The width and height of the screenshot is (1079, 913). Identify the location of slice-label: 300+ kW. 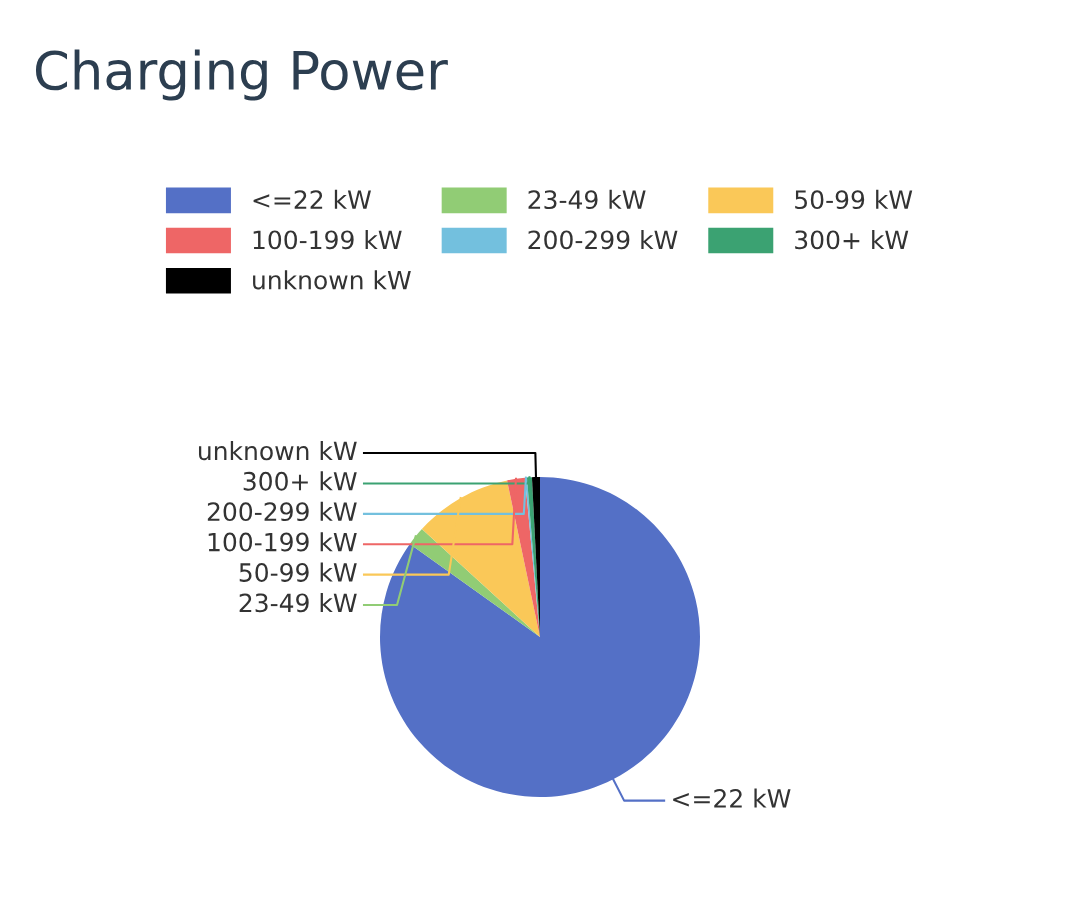
(300, 481).